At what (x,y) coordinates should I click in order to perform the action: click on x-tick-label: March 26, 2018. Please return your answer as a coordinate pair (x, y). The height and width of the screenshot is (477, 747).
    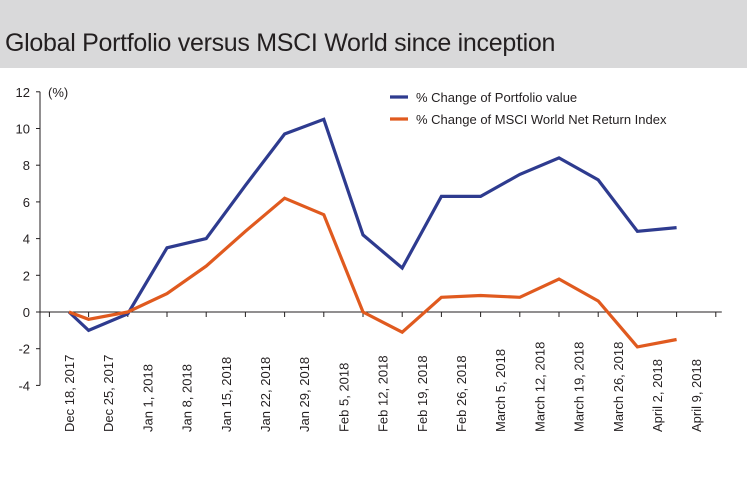
    Looking at the image, I should click on (618, 387).